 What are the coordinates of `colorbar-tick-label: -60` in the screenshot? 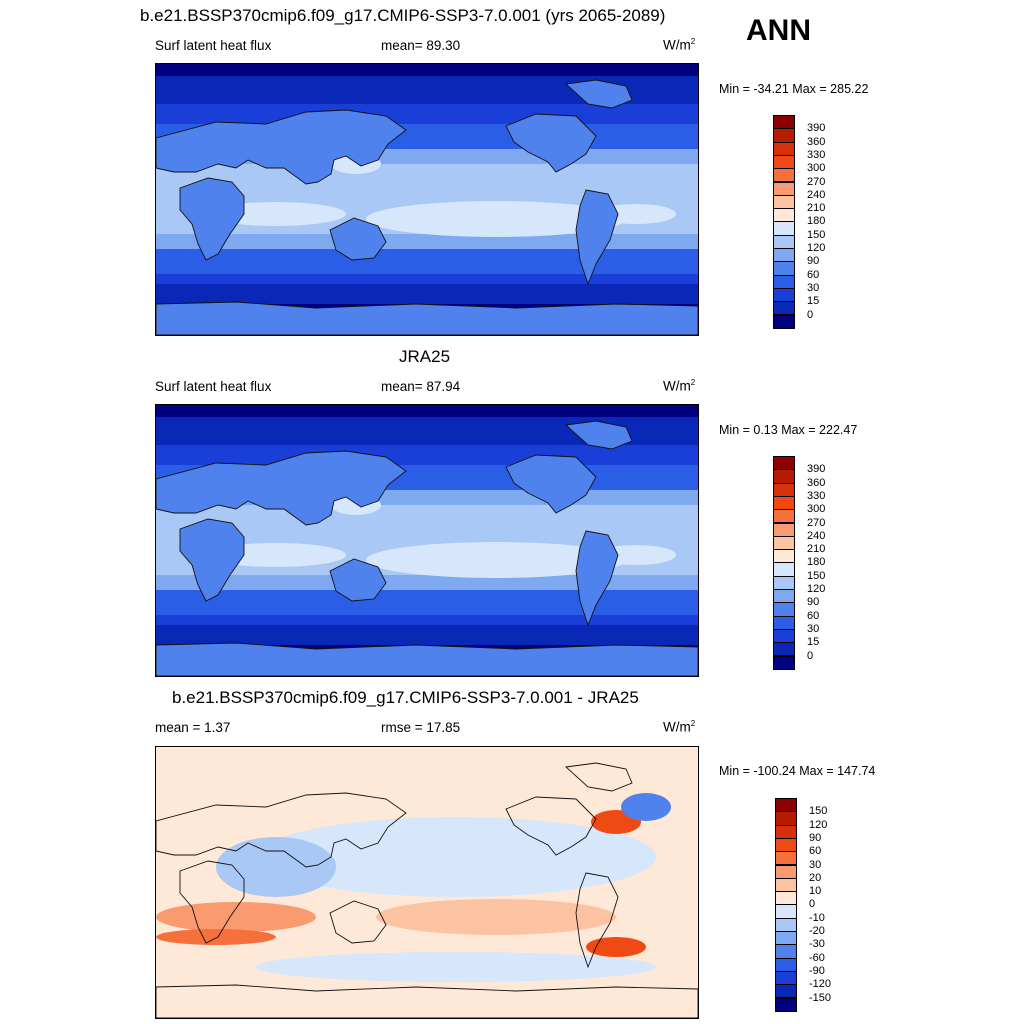 It's located at (817, 957).